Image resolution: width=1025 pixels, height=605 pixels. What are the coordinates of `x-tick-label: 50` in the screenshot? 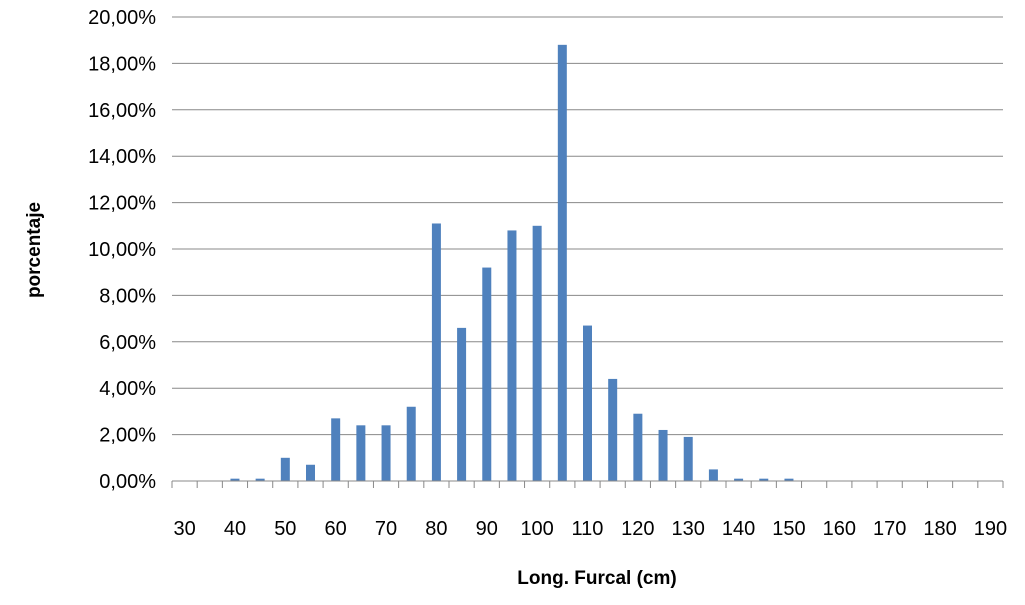 It's located at (285, 529).